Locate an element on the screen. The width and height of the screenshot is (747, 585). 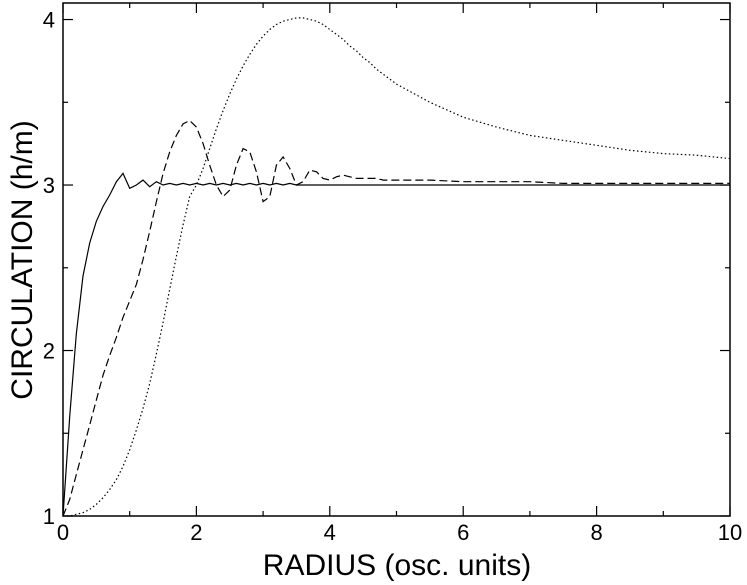
x-tick-label: 8 is located at coordinates (596, 532).